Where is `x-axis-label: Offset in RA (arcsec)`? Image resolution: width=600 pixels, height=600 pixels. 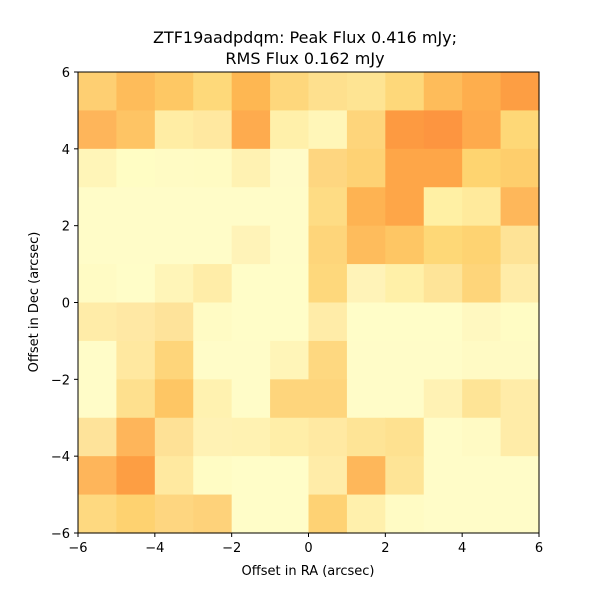 x-axis-label: Offset in RA (arcsec) is located at coordinates (308, 571).